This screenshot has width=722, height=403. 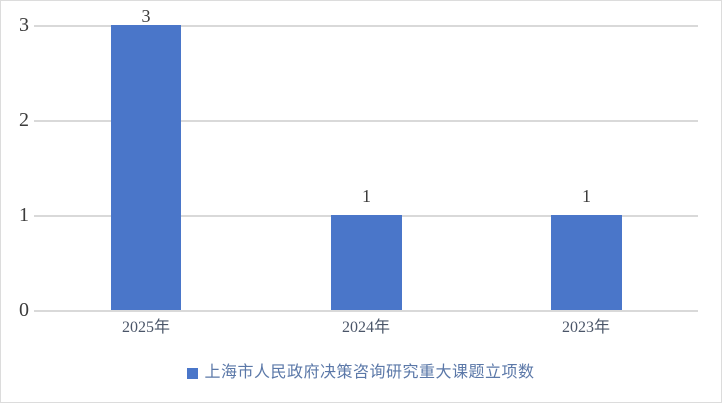 I want to click on bar-value-2025: 3, so click(x=146, y=16).